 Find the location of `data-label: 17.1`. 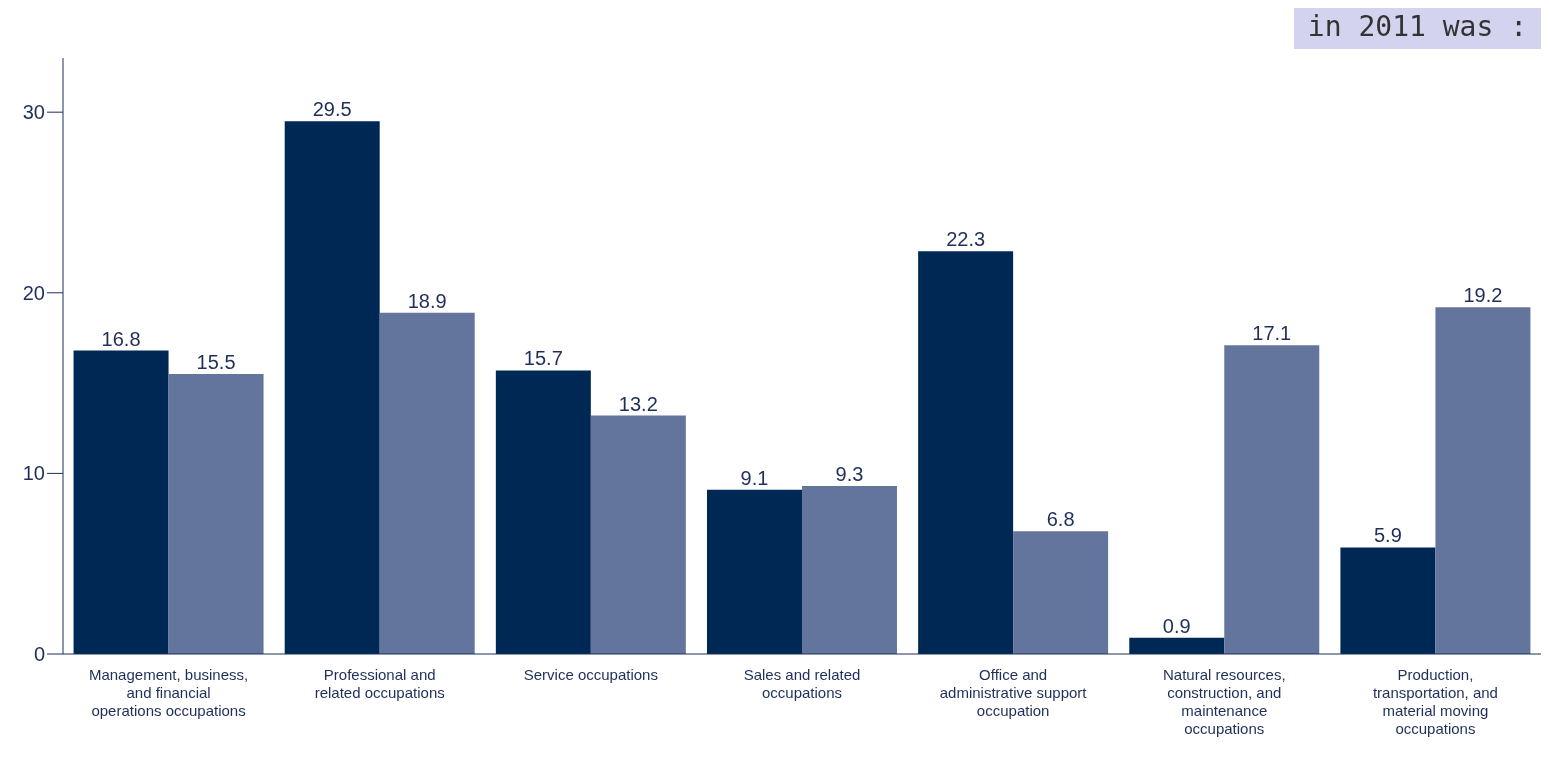

data-label: 17.1 is located at coordinates (1272, 333).